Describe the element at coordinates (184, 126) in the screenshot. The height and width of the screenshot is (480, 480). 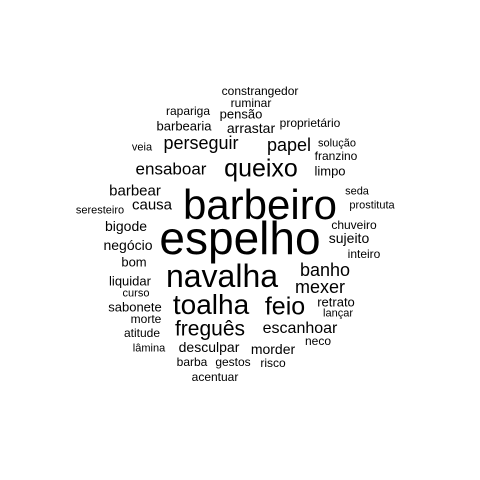
I see `word: barbearia` at that location.